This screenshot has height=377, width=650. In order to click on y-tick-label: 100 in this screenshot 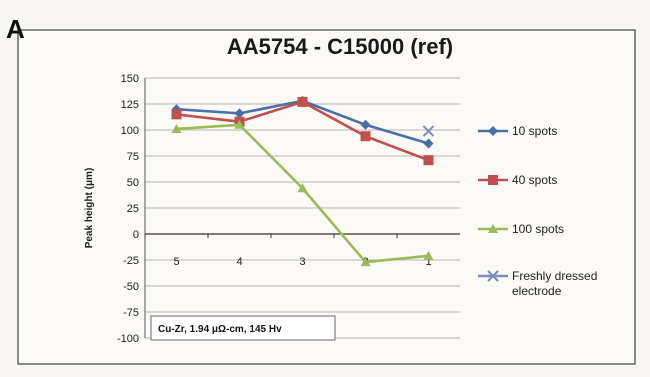, I will do `click(130, 131)`.